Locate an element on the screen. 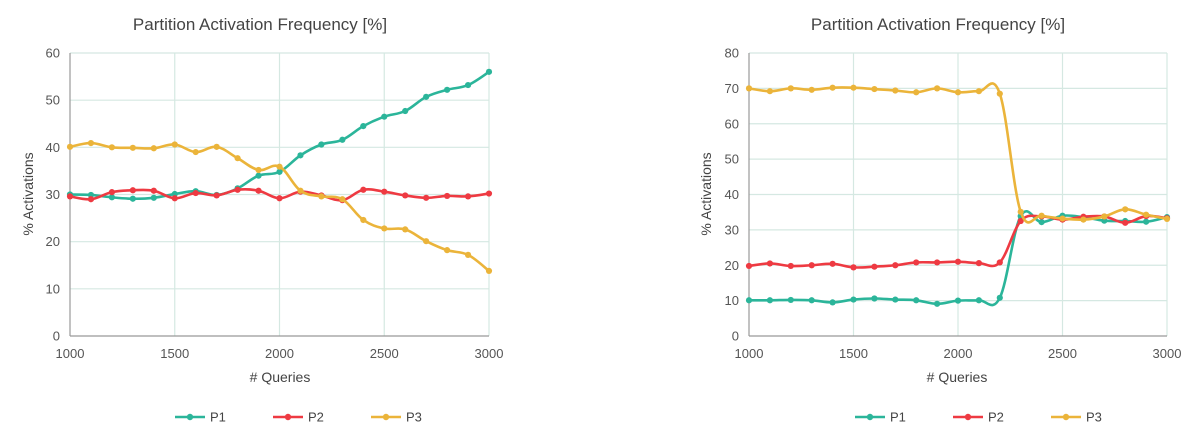 Image resolution: width=1200 pixels, height=440 pixels. legend-label-p2: P2 is located at coordinates (316, 417).